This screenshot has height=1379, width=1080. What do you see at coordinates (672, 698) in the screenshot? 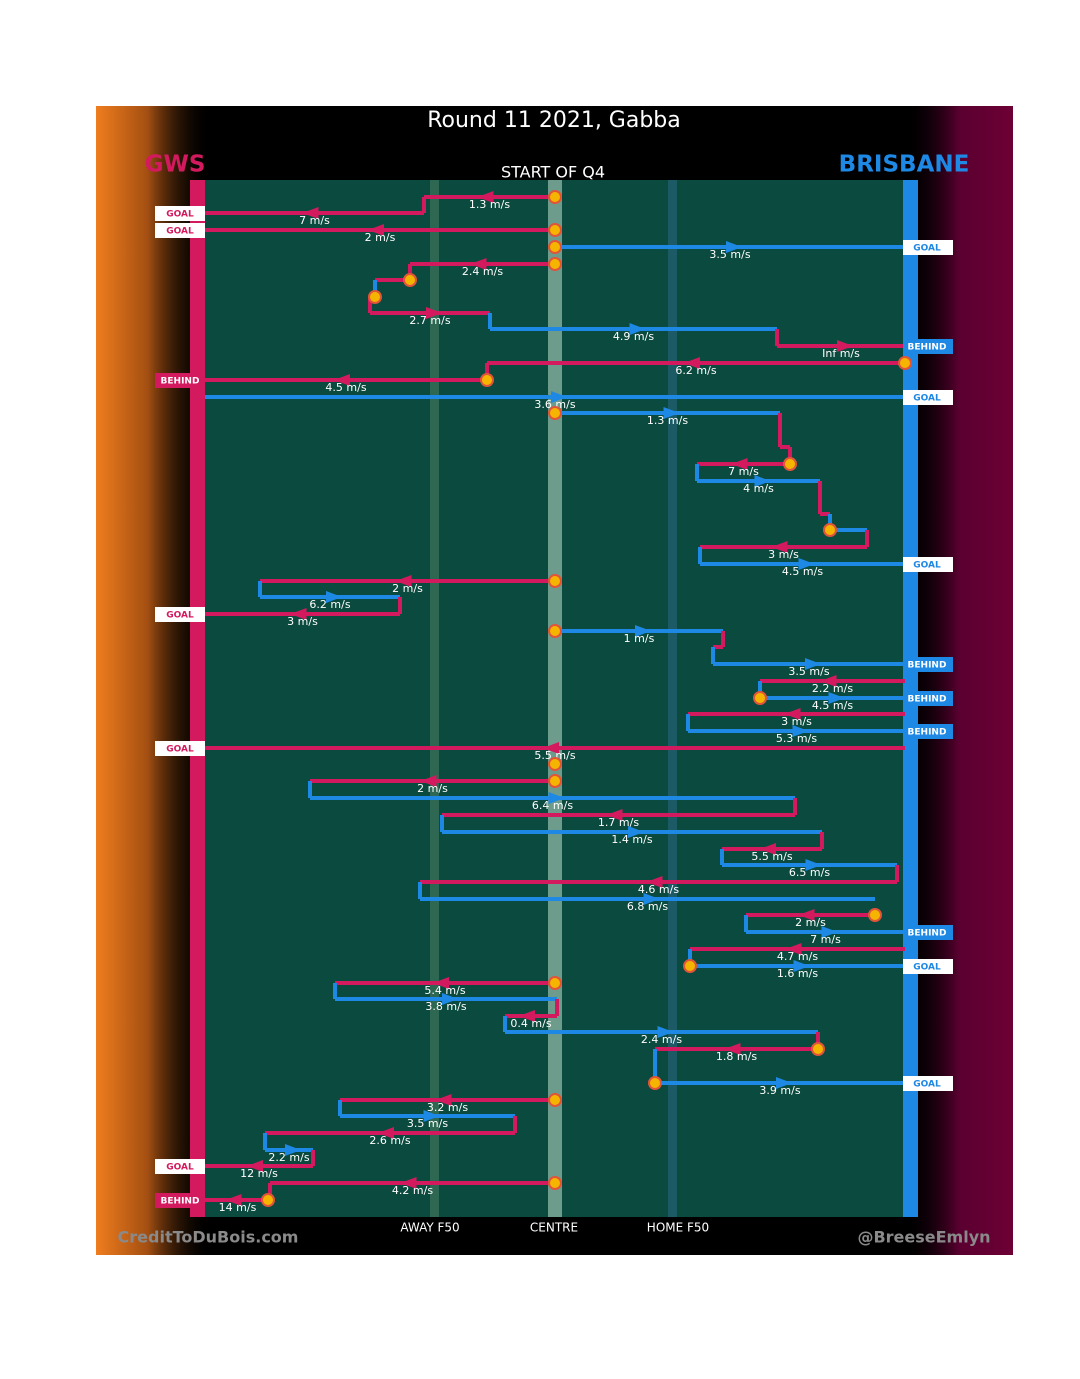
I see `home-f50-line` at bounding box center [672, 698].